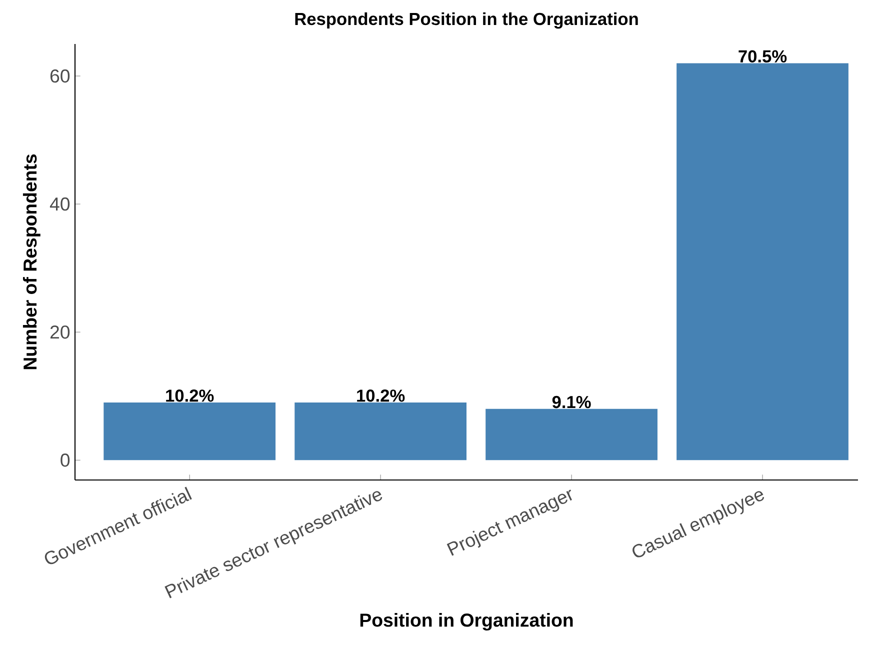  Describe the element at coordinates (60, 204) in the screenshot. I see `y-tick-label: 40` at that location.